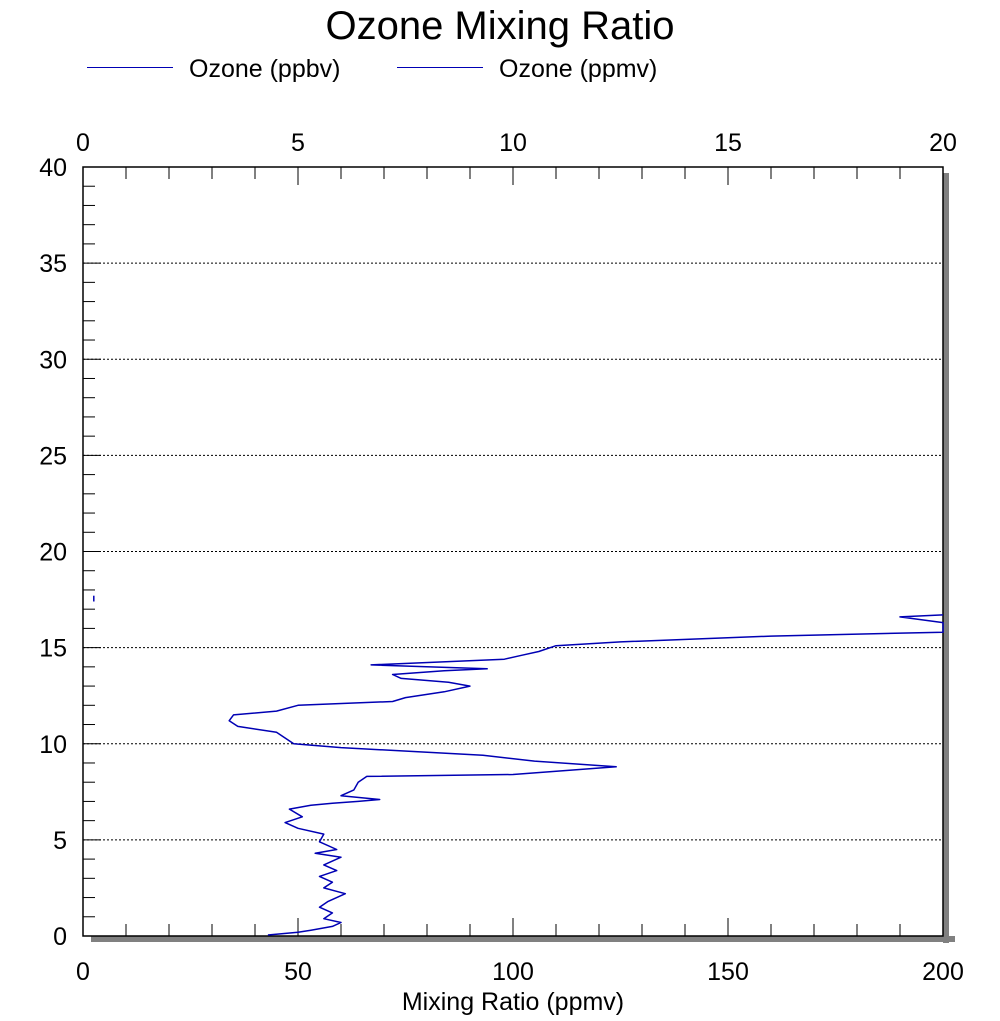 The height and width of the screenshot is (1021, 1000). What do you see at coordinates (946, 558) in the screenshot?
I see `plot-shadow-right` at bounding box center [946, 558].